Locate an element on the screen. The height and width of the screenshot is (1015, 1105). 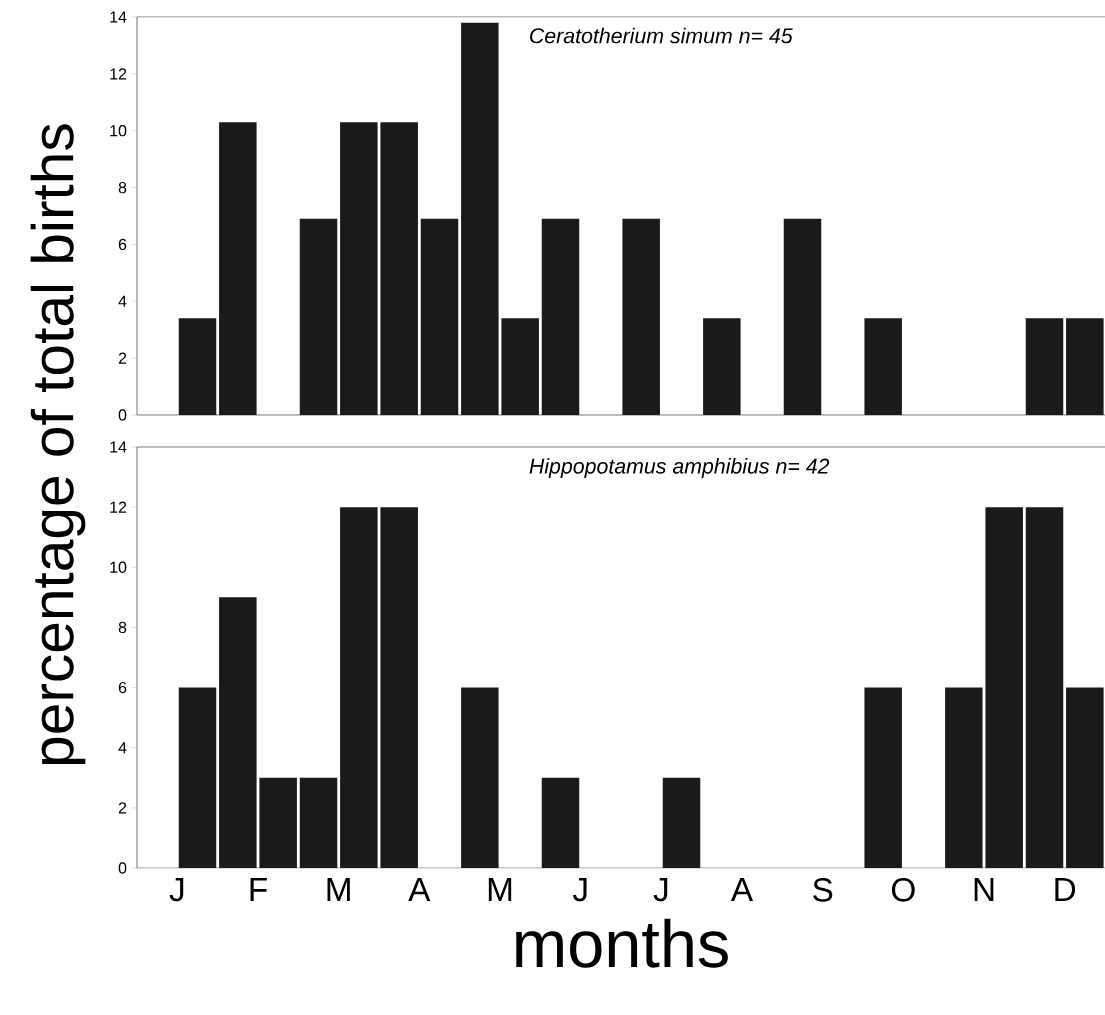
x-tick-label: F is located at coordinates (258, 889).